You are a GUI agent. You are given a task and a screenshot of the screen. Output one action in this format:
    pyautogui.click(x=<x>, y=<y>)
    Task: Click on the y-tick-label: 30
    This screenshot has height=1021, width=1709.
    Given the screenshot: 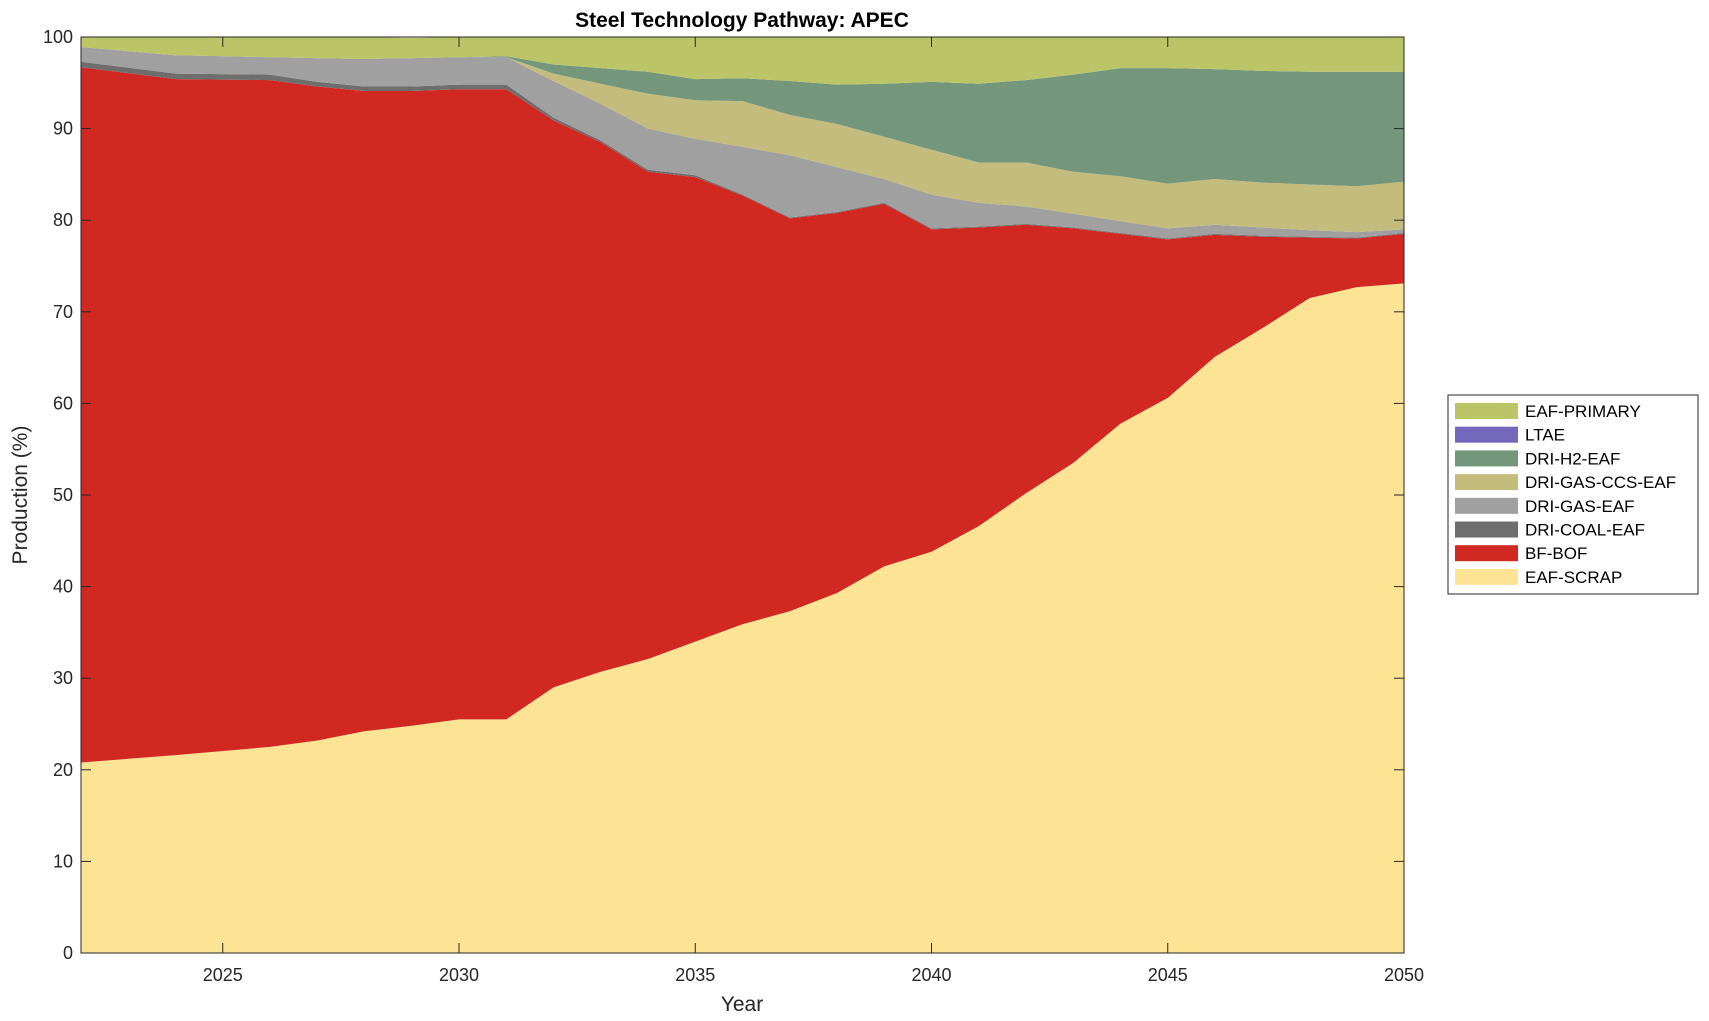 What is the action you would take?
    pyautogui.click(x=63, y=678)
    